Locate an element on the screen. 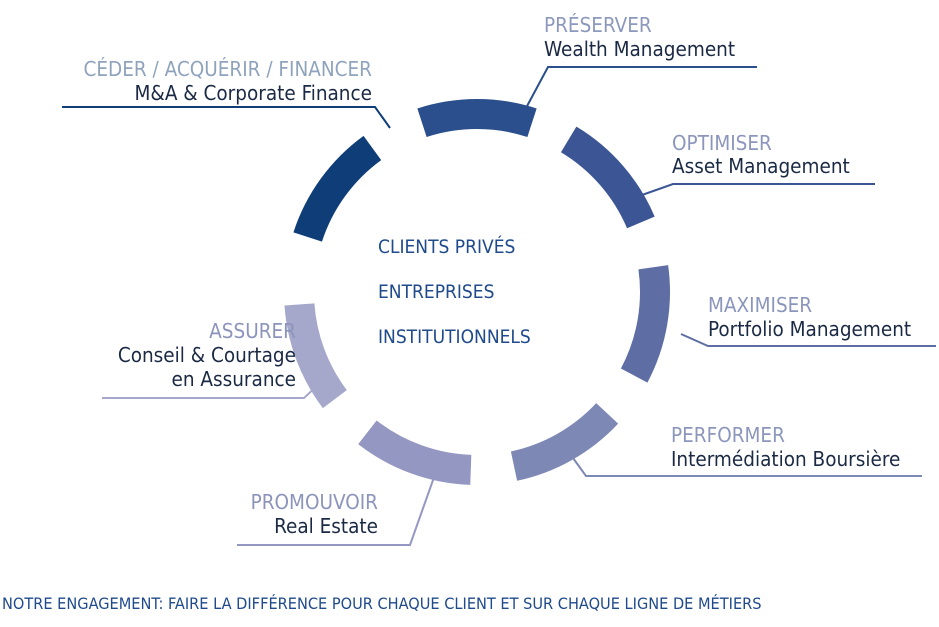 Image resolution: width=939 pixels, height=627 pixels. name-asset: Asset Management is located at coordinates (761, 166).